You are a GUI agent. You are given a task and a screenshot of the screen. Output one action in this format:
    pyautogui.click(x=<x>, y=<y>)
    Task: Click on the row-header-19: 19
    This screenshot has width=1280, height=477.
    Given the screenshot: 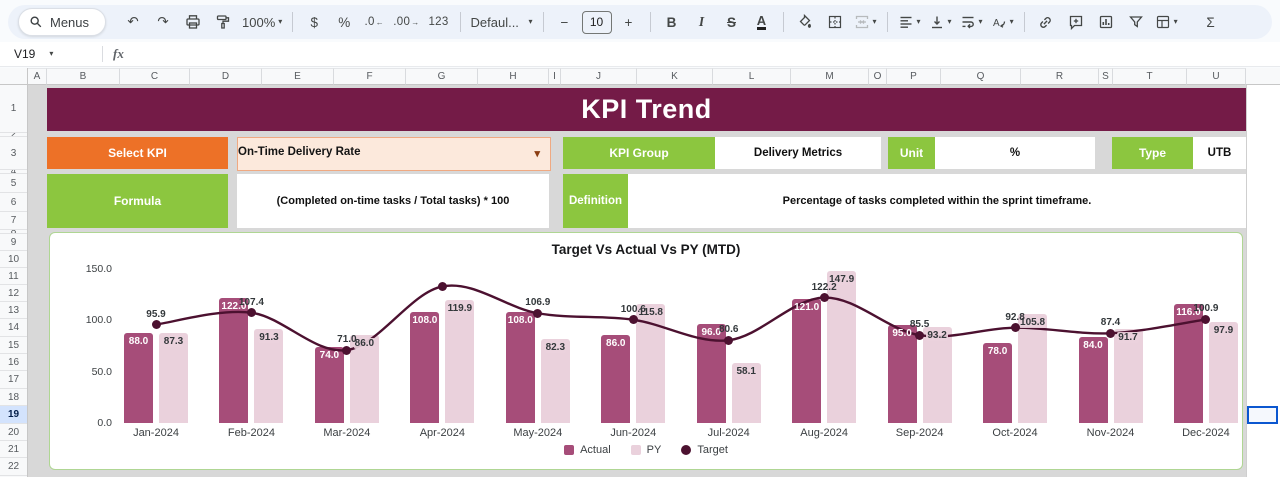 What is the action you would take?
    pyautogui.click(x=13, y=415)
    